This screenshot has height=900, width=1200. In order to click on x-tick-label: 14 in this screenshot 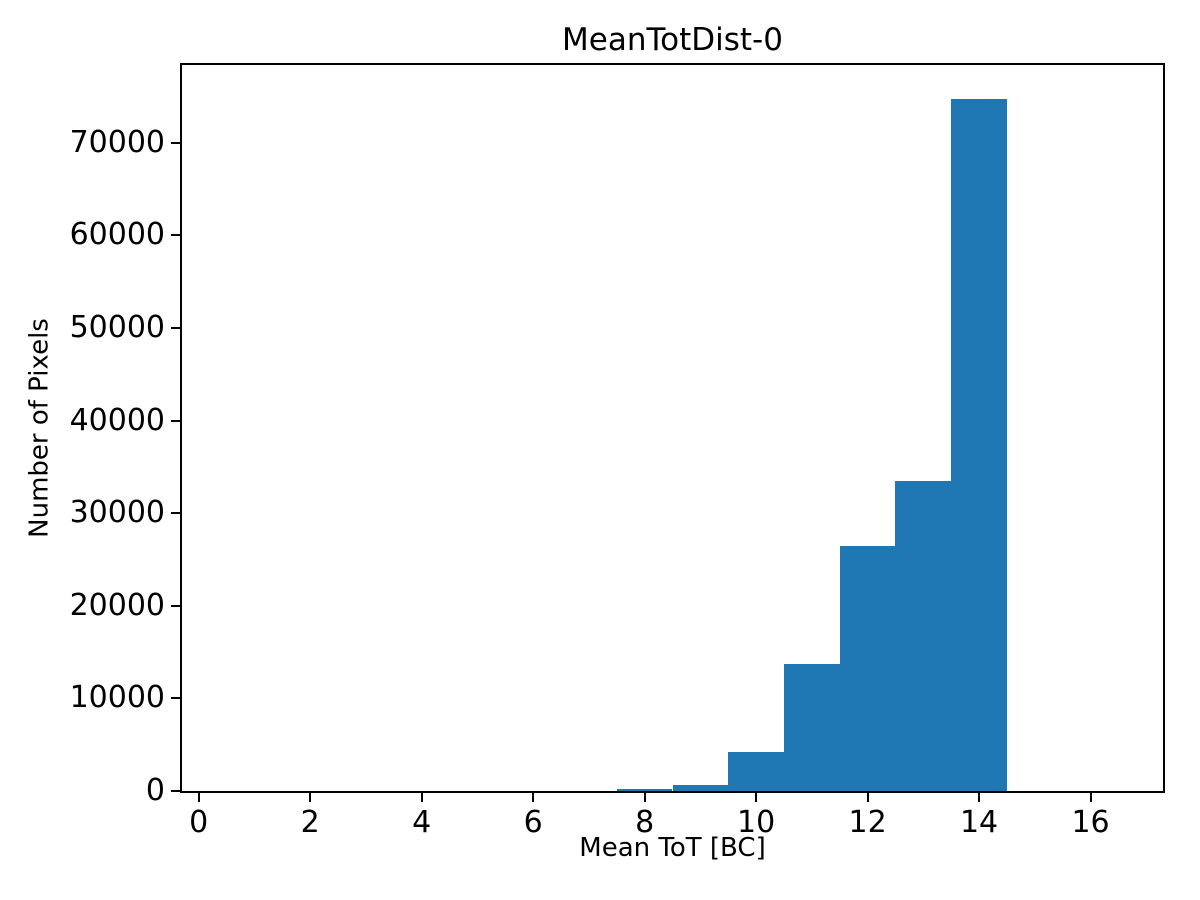, I will do `click(979, 822)`.